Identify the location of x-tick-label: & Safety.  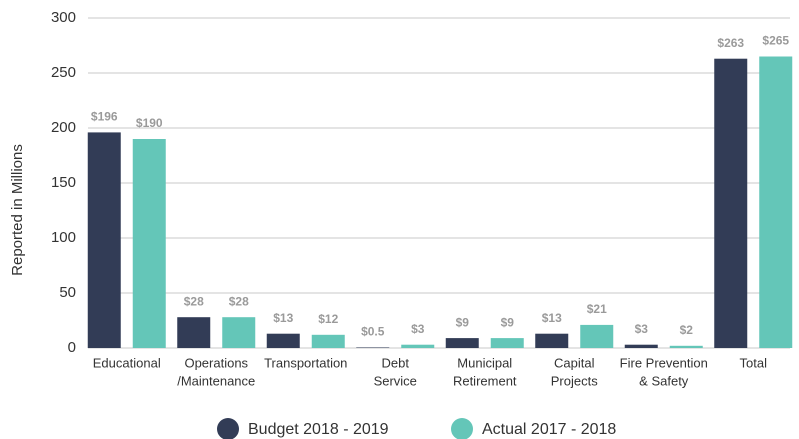
(664, 380).